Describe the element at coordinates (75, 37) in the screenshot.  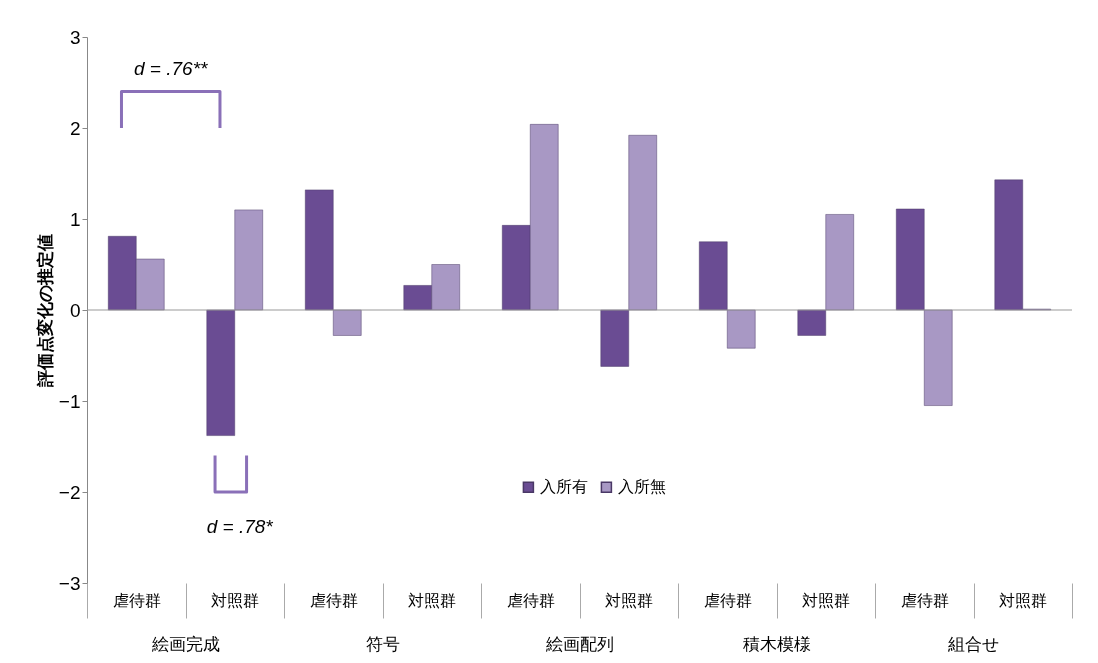
I see `y-tick-label: 3` at that location.